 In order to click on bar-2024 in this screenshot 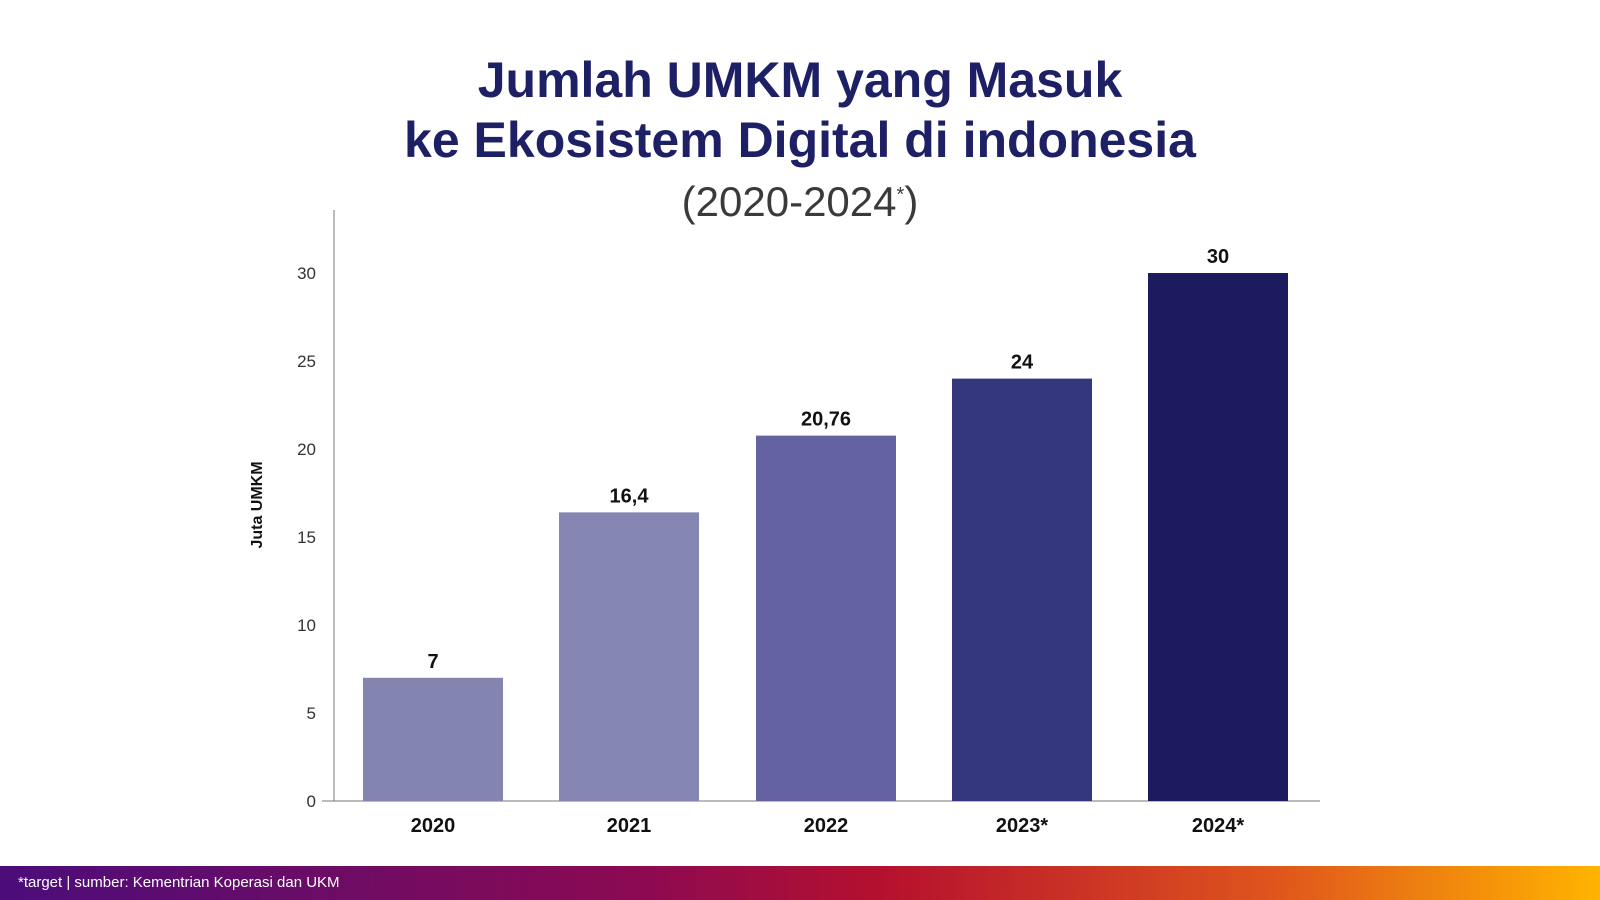, I will do `click(1218, 537)`.